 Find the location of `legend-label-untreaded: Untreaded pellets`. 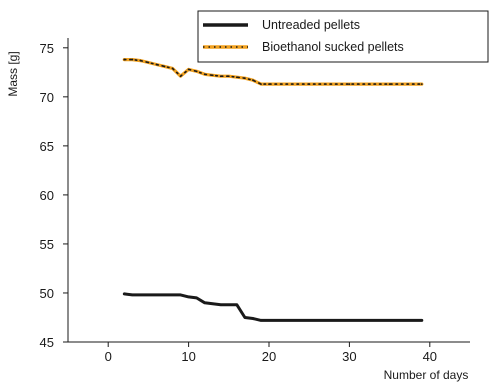

legend-label-untreaded: Untreaded pellets is located at coordinates (311, 25).